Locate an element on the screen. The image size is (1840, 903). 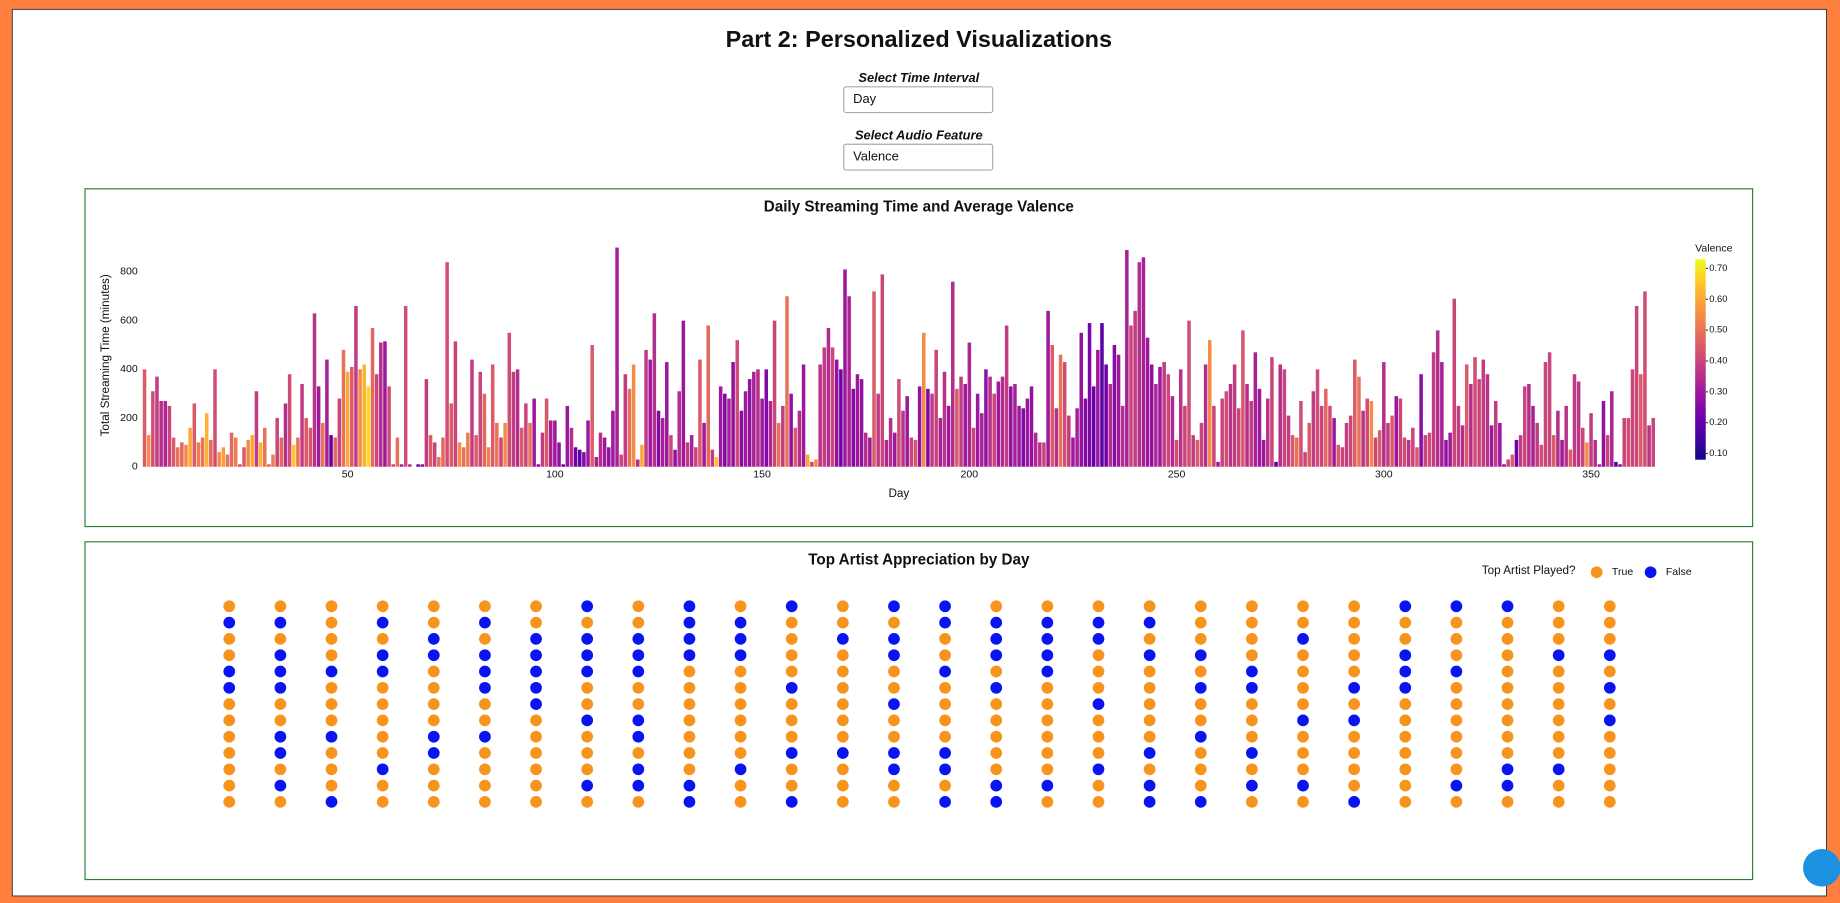
dropdown: Day is located at coordinates (918, 100).